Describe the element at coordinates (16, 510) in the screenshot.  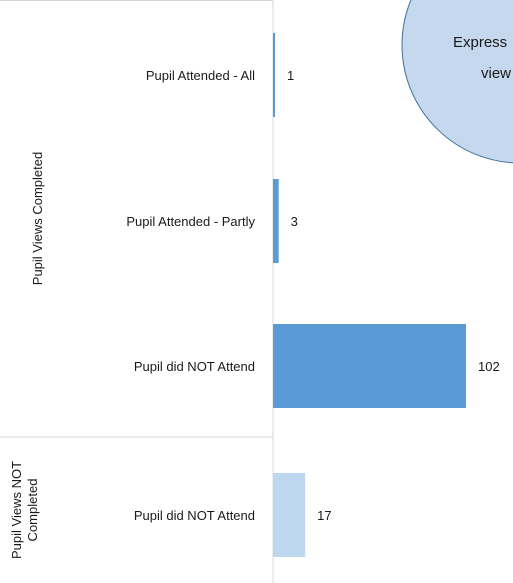
I see `group-label: Pupil Views NOT` at that location.